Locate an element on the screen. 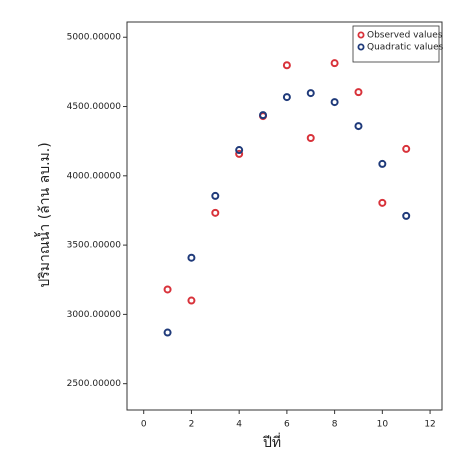 Image resolution: width=452 pixels, height=475 pixels. x-axis-label: ปีที่ is located at coordinates (271, 442).